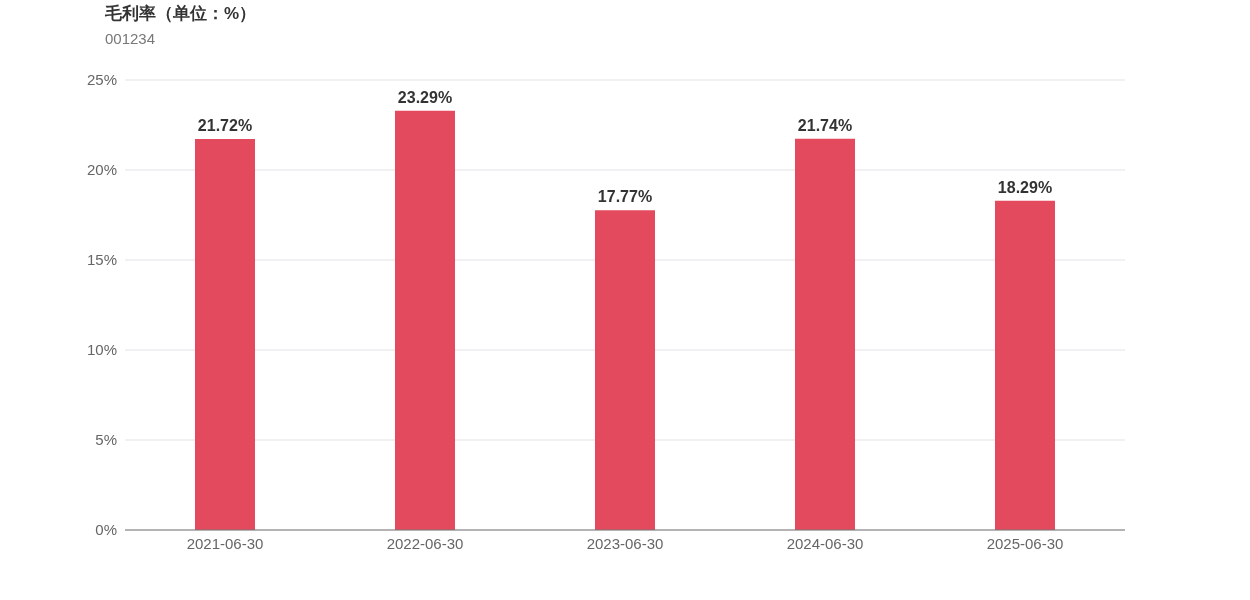  What do you see at coordinates (101, 170) in the screenshot?
I see `y-tick-label: 20%` at bounding box center [101, 170].